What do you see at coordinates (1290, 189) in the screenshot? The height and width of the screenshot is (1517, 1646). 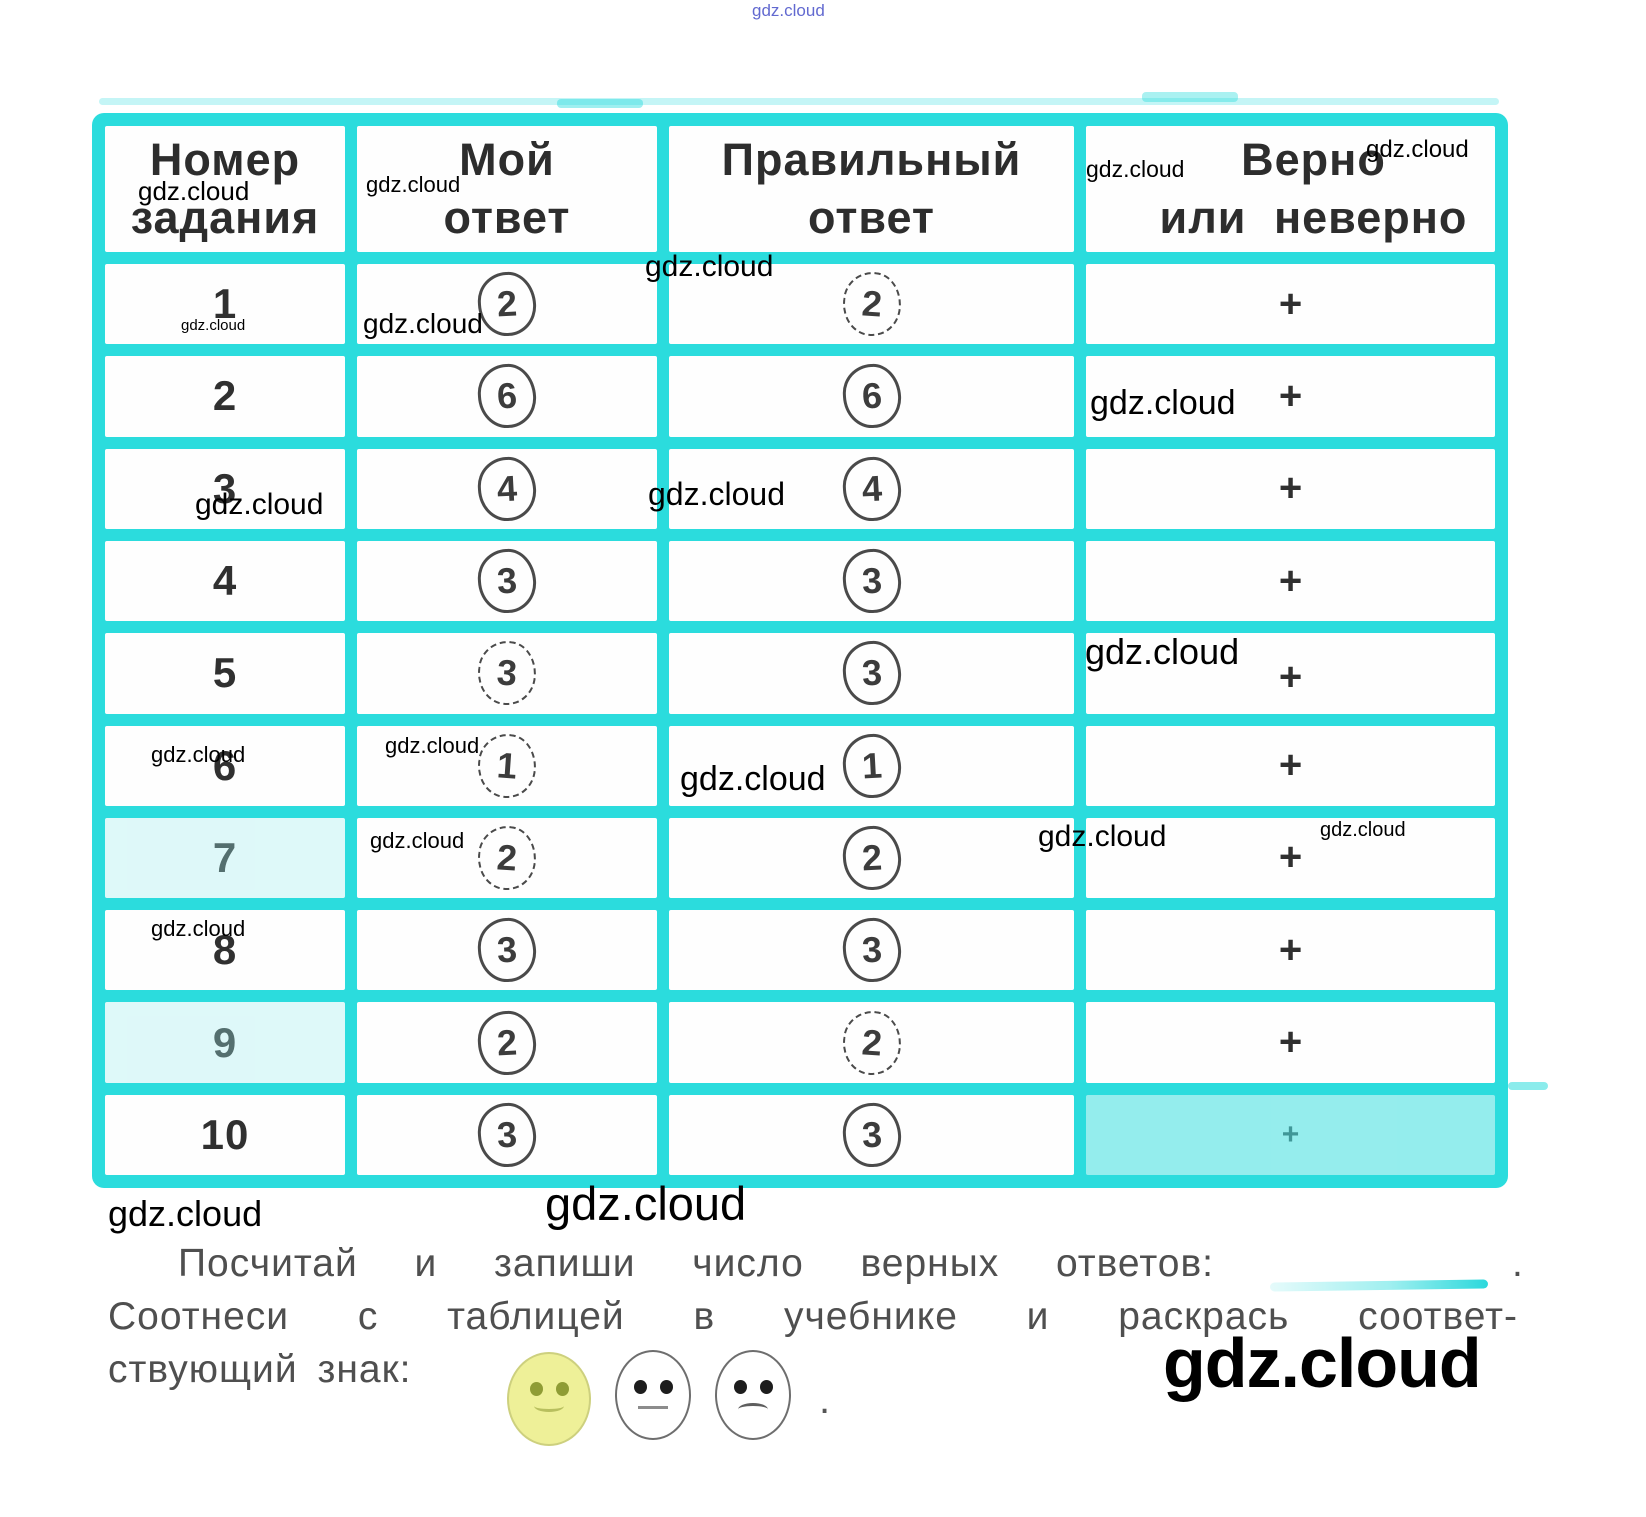 I see `header-verdict: Верно или неверно` at bounding box center [1290, 189].